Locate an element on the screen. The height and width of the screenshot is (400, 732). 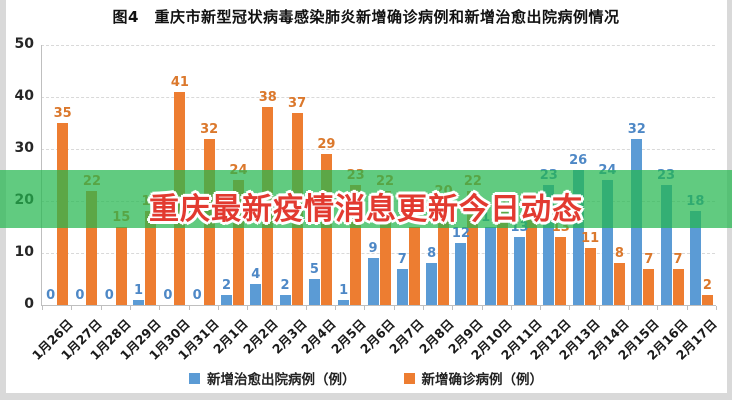
bar-value-label: 11 is located at coordinates (590, 238).